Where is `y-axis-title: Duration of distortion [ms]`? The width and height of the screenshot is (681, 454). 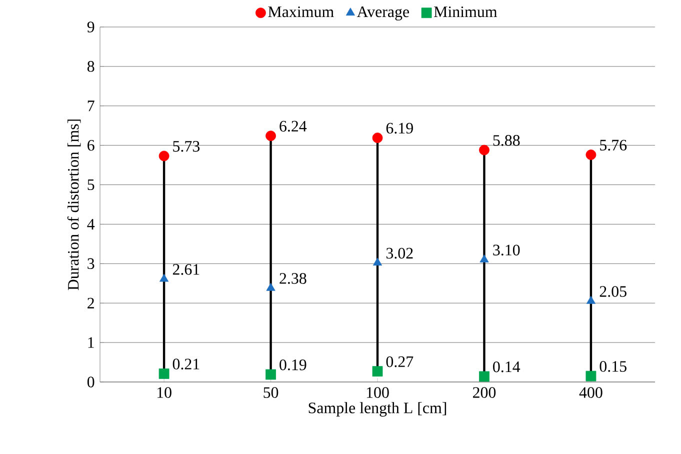
y-axis-title: Duration of distortion [ms] is located at coordinates (74, 205).